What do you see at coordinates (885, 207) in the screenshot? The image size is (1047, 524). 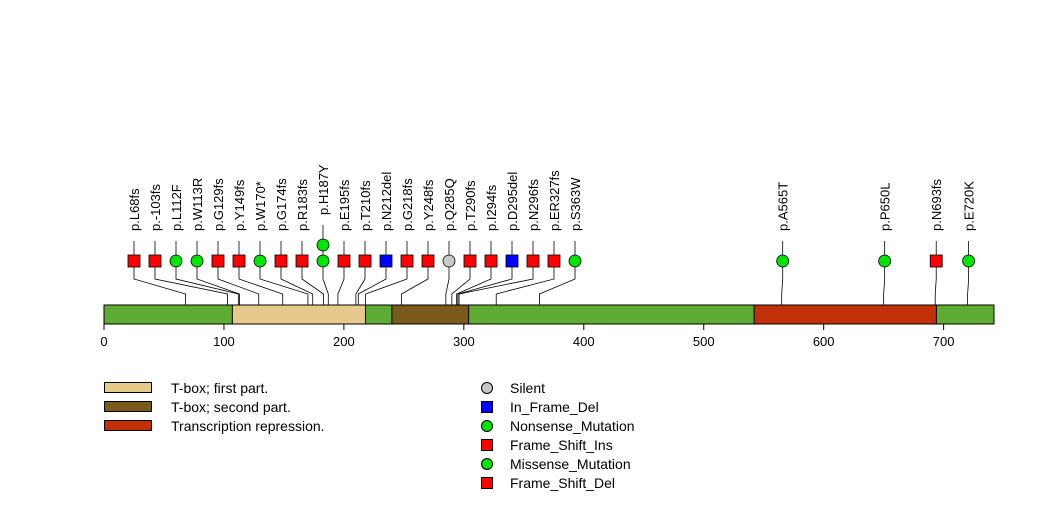 I see `mutation-label: p.P650L` at bounding box center [885, 207].